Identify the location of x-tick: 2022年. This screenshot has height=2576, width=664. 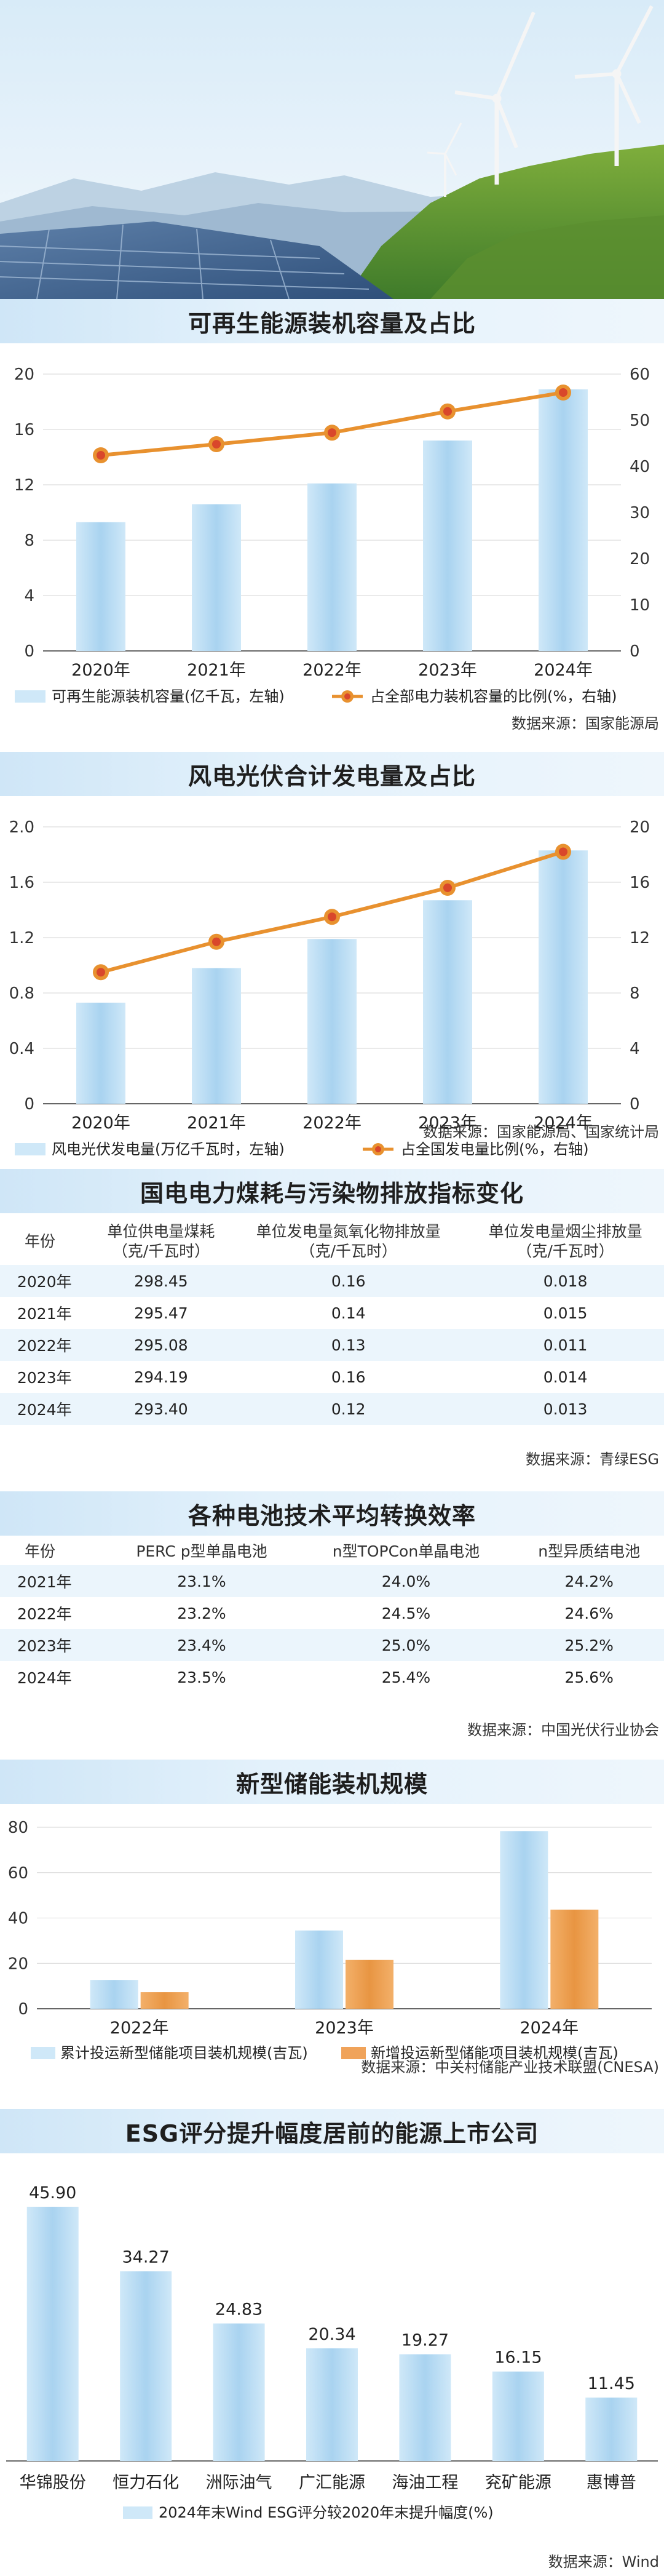
(332, 671).